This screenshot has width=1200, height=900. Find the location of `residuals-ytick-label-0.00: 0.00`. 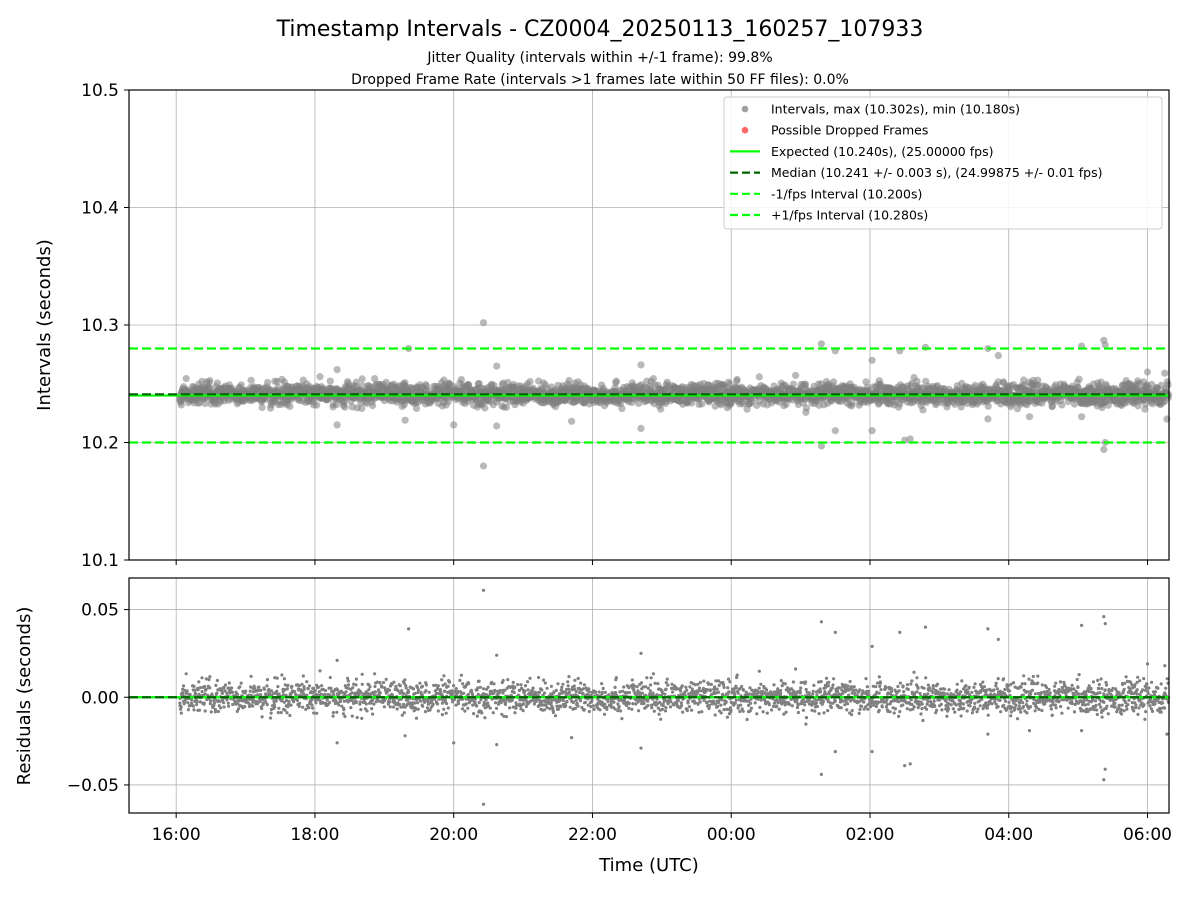

residuals-ytick-label-0.00: 0.00 is located at coordinates (100, 698).